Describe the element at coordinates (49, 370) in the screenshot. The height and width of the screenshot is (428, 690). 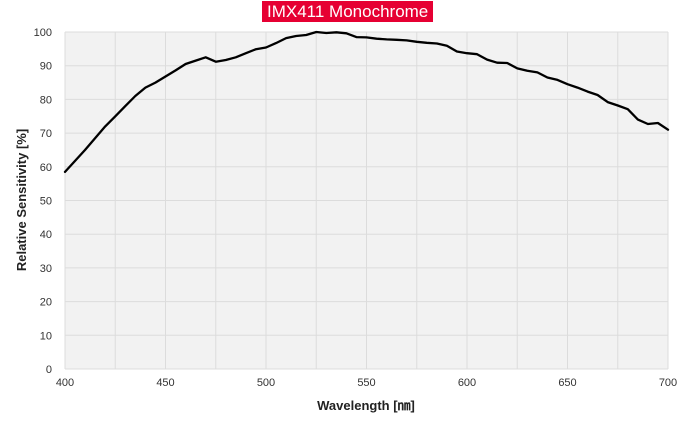
I see `y-tick-label: 0` at that location.